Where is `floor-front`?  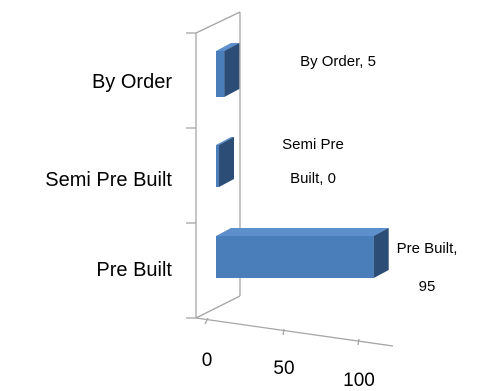
floor-front is located at coordinates (294, 332).